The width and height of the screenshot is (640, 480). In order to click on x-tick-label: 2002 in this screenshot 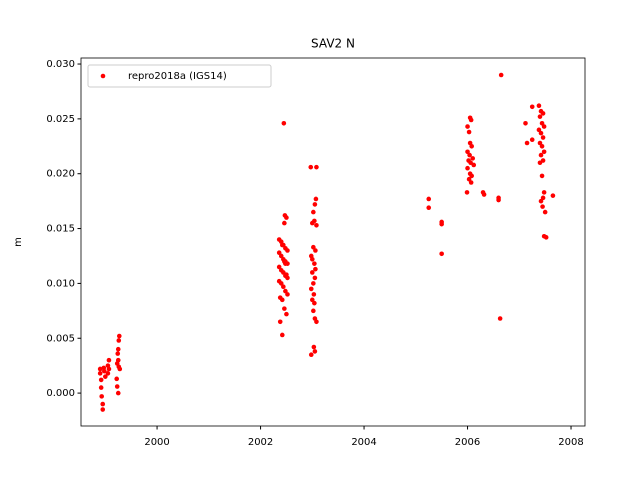, I will do `click(260, 442)`.